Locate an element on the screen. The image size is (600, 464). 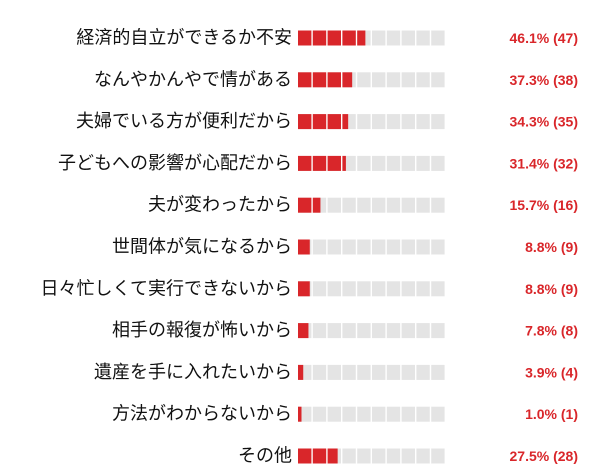
bar-row: 相手の報復が怖いから 7.8% (8) is located at coordinates (345, 330).